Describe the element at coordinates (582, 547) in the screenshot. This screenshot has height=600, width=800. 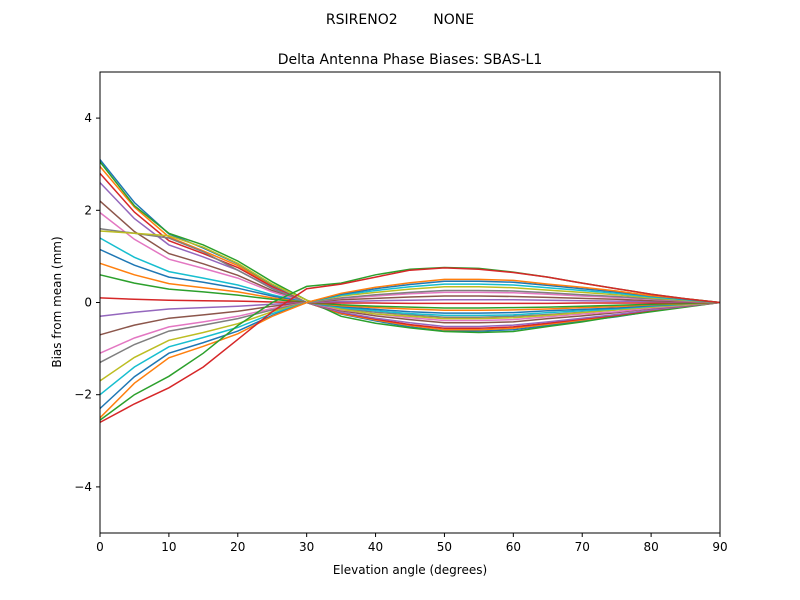
I see `x-tick-label: 70` at that location.